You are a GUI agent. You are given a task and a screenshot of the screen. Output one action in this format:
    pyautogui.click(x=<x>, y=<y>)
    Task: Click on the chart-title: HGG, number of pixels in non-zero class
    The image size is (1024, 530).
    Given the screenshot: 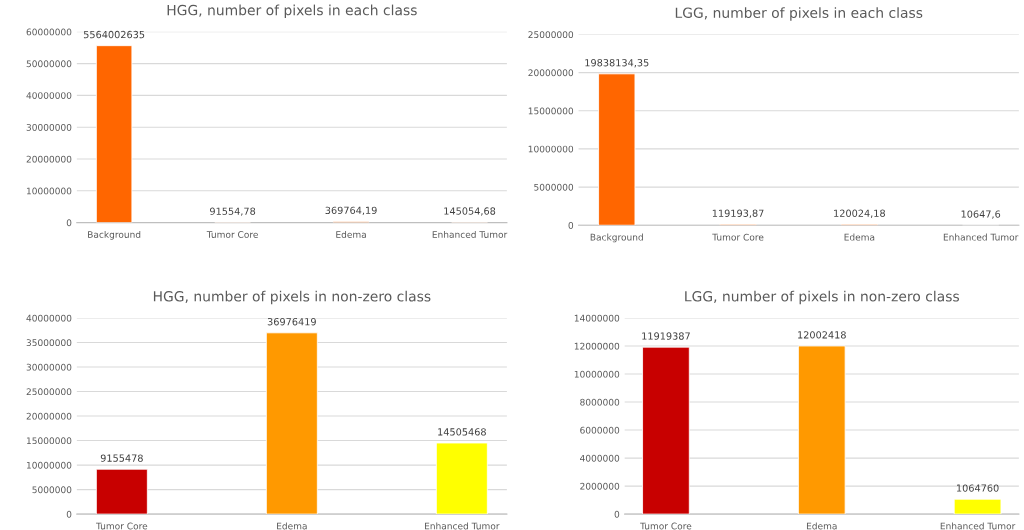 What is the action you would take?
    pyautogui.click(x=292, y=297)
    